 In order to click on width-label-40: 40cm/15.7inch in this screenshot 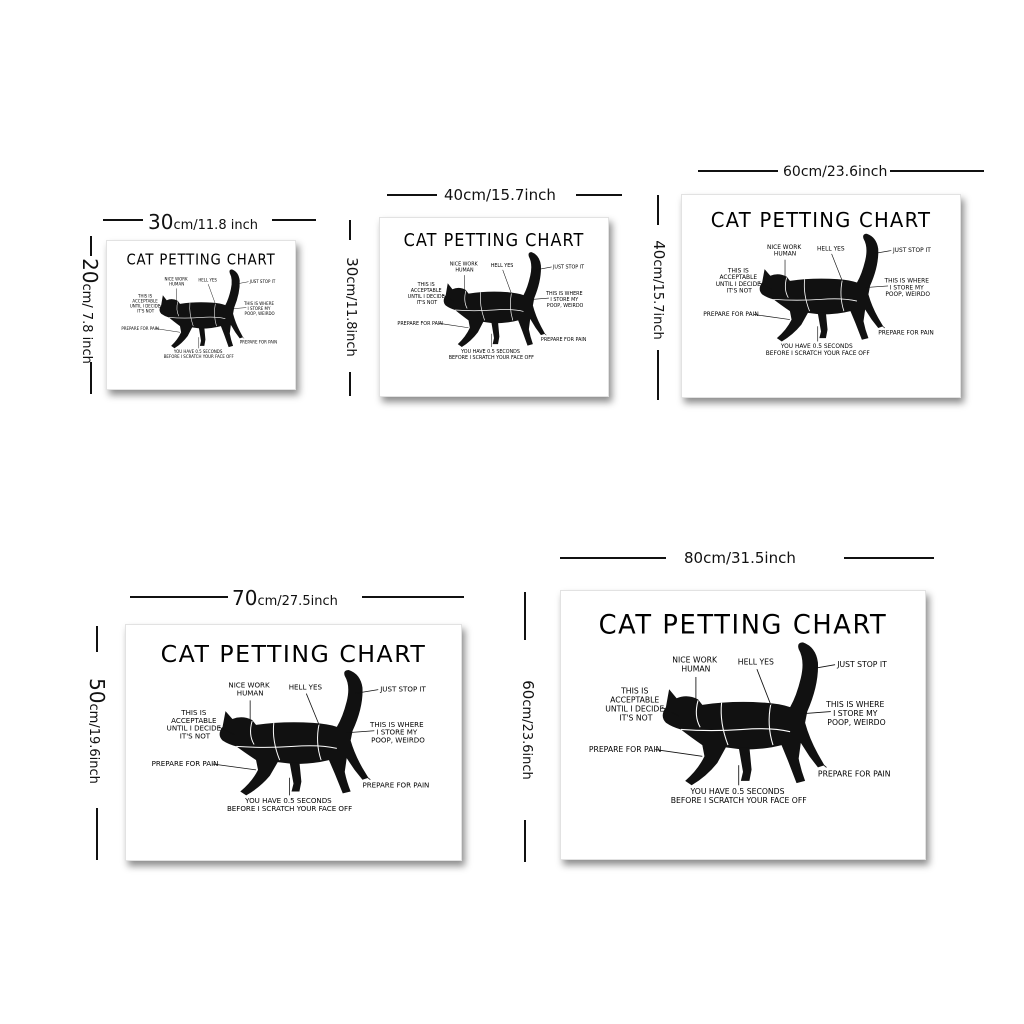, I will do `click(500, 195)`.